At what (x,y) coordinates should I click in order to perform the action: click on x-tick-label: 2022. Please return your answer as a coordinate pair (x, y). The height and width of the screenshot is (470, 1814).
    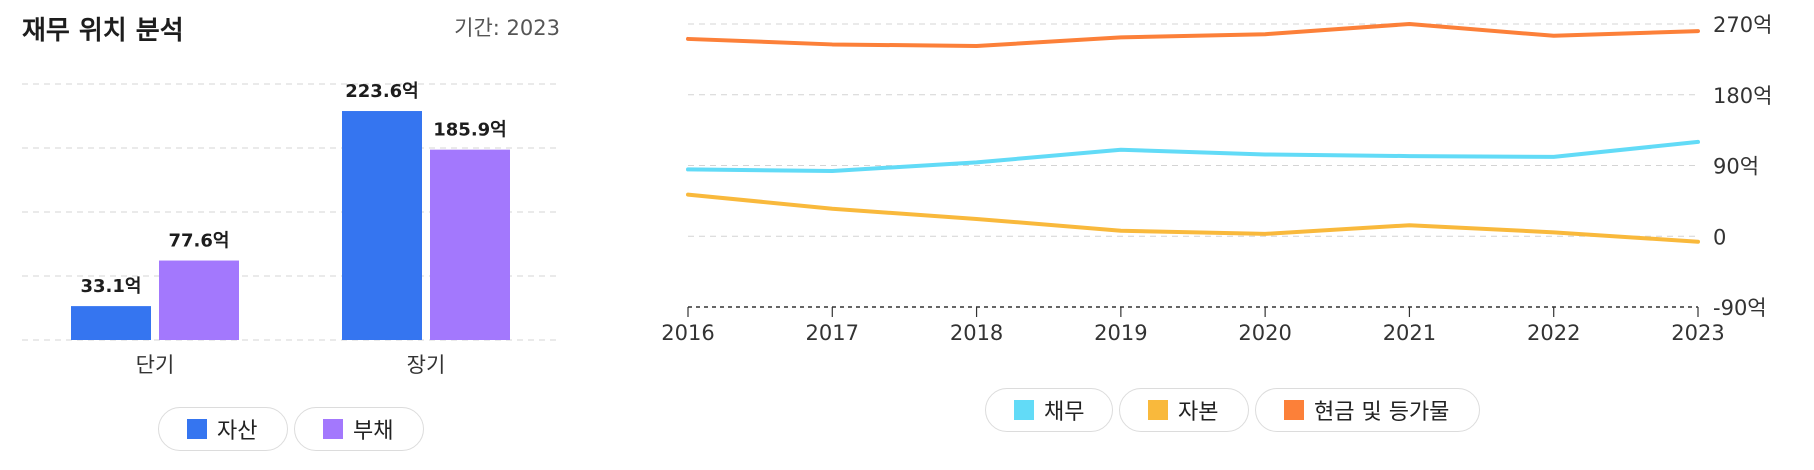
    Looking at the image, I should click on (1553, 333).